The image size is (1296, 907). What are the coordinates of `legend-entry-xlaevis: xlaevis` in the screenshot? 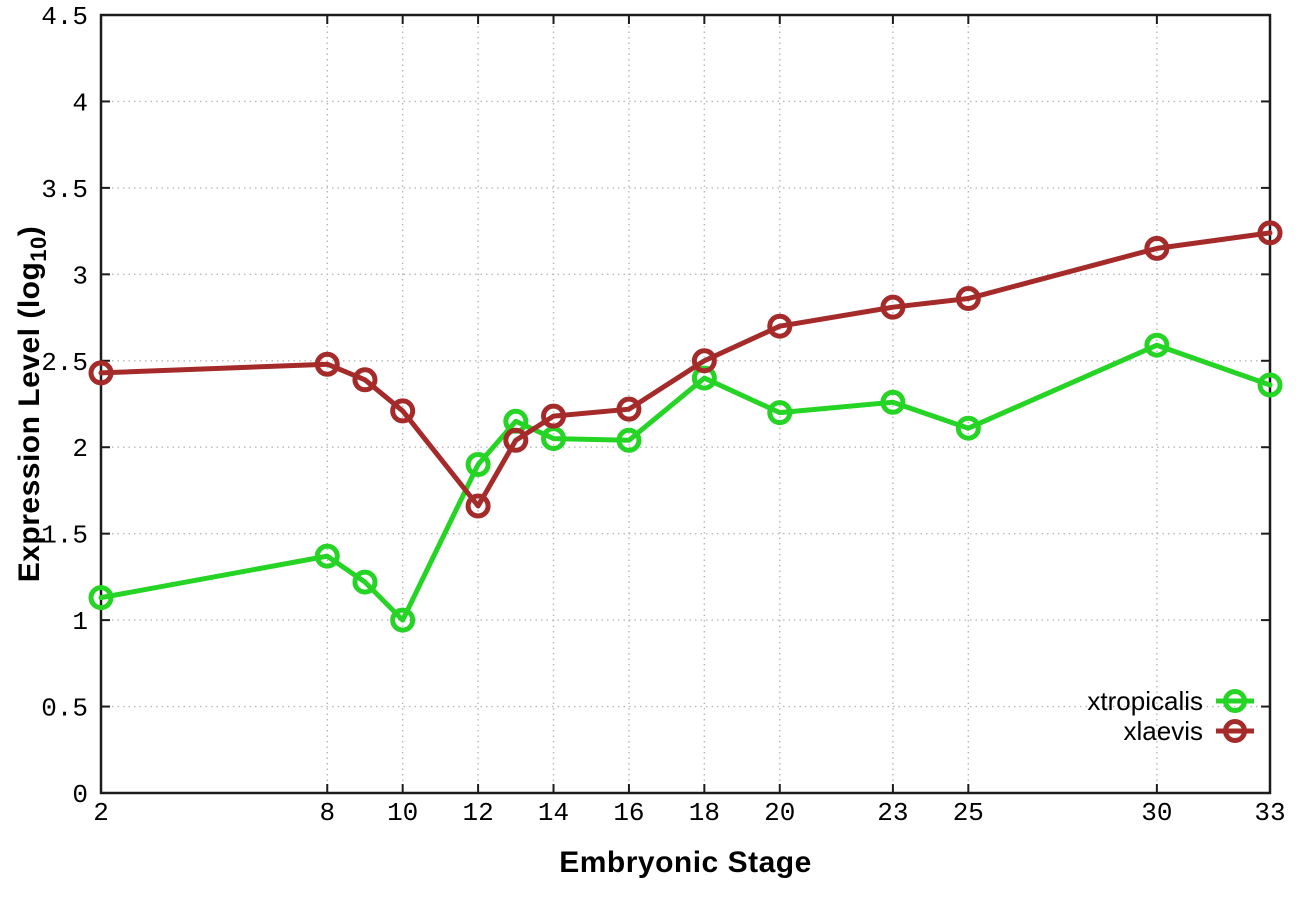 It's located at (1189, 731).